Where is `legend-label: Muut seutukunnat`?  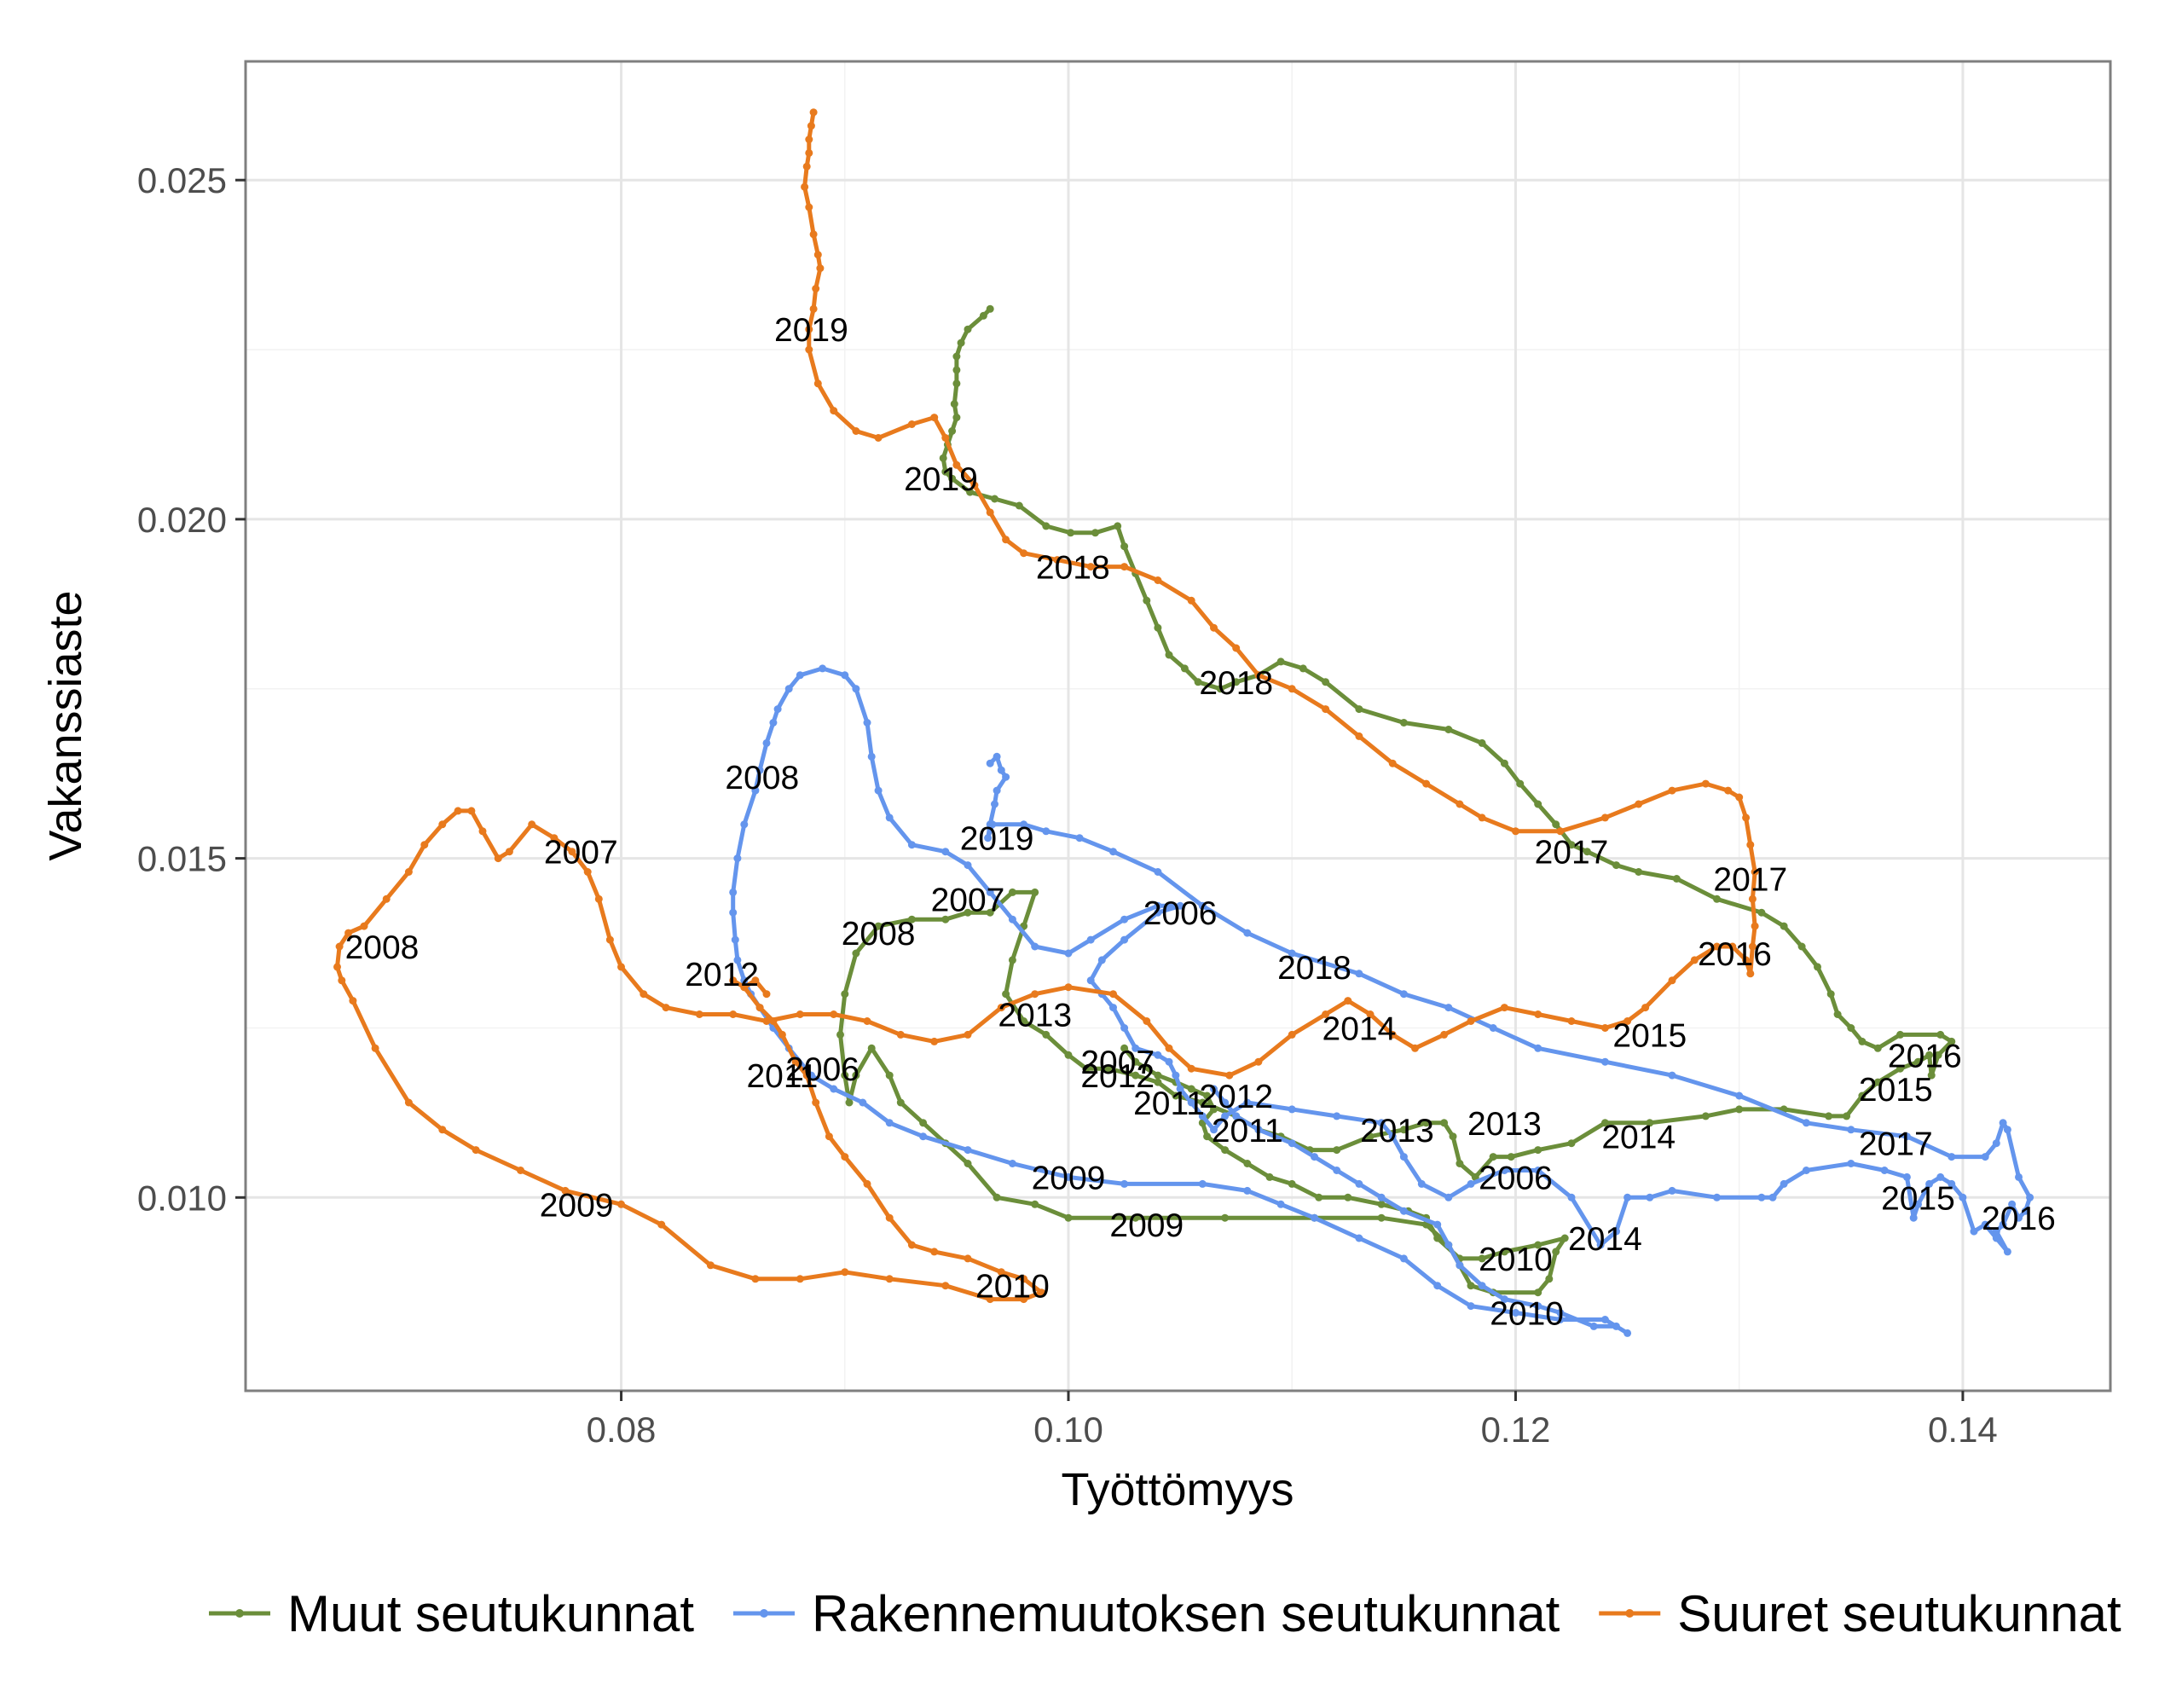
legend-label: Muut seutukunnat is located at coordinates (490, 1613).